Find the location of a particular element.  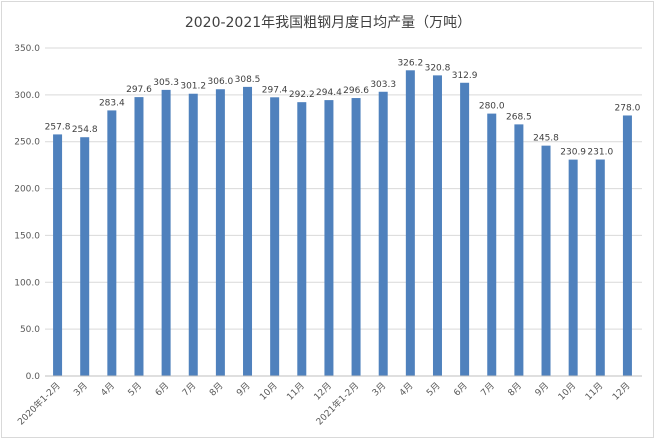

data-label: 280.0 is located at coordinates (492, 107).